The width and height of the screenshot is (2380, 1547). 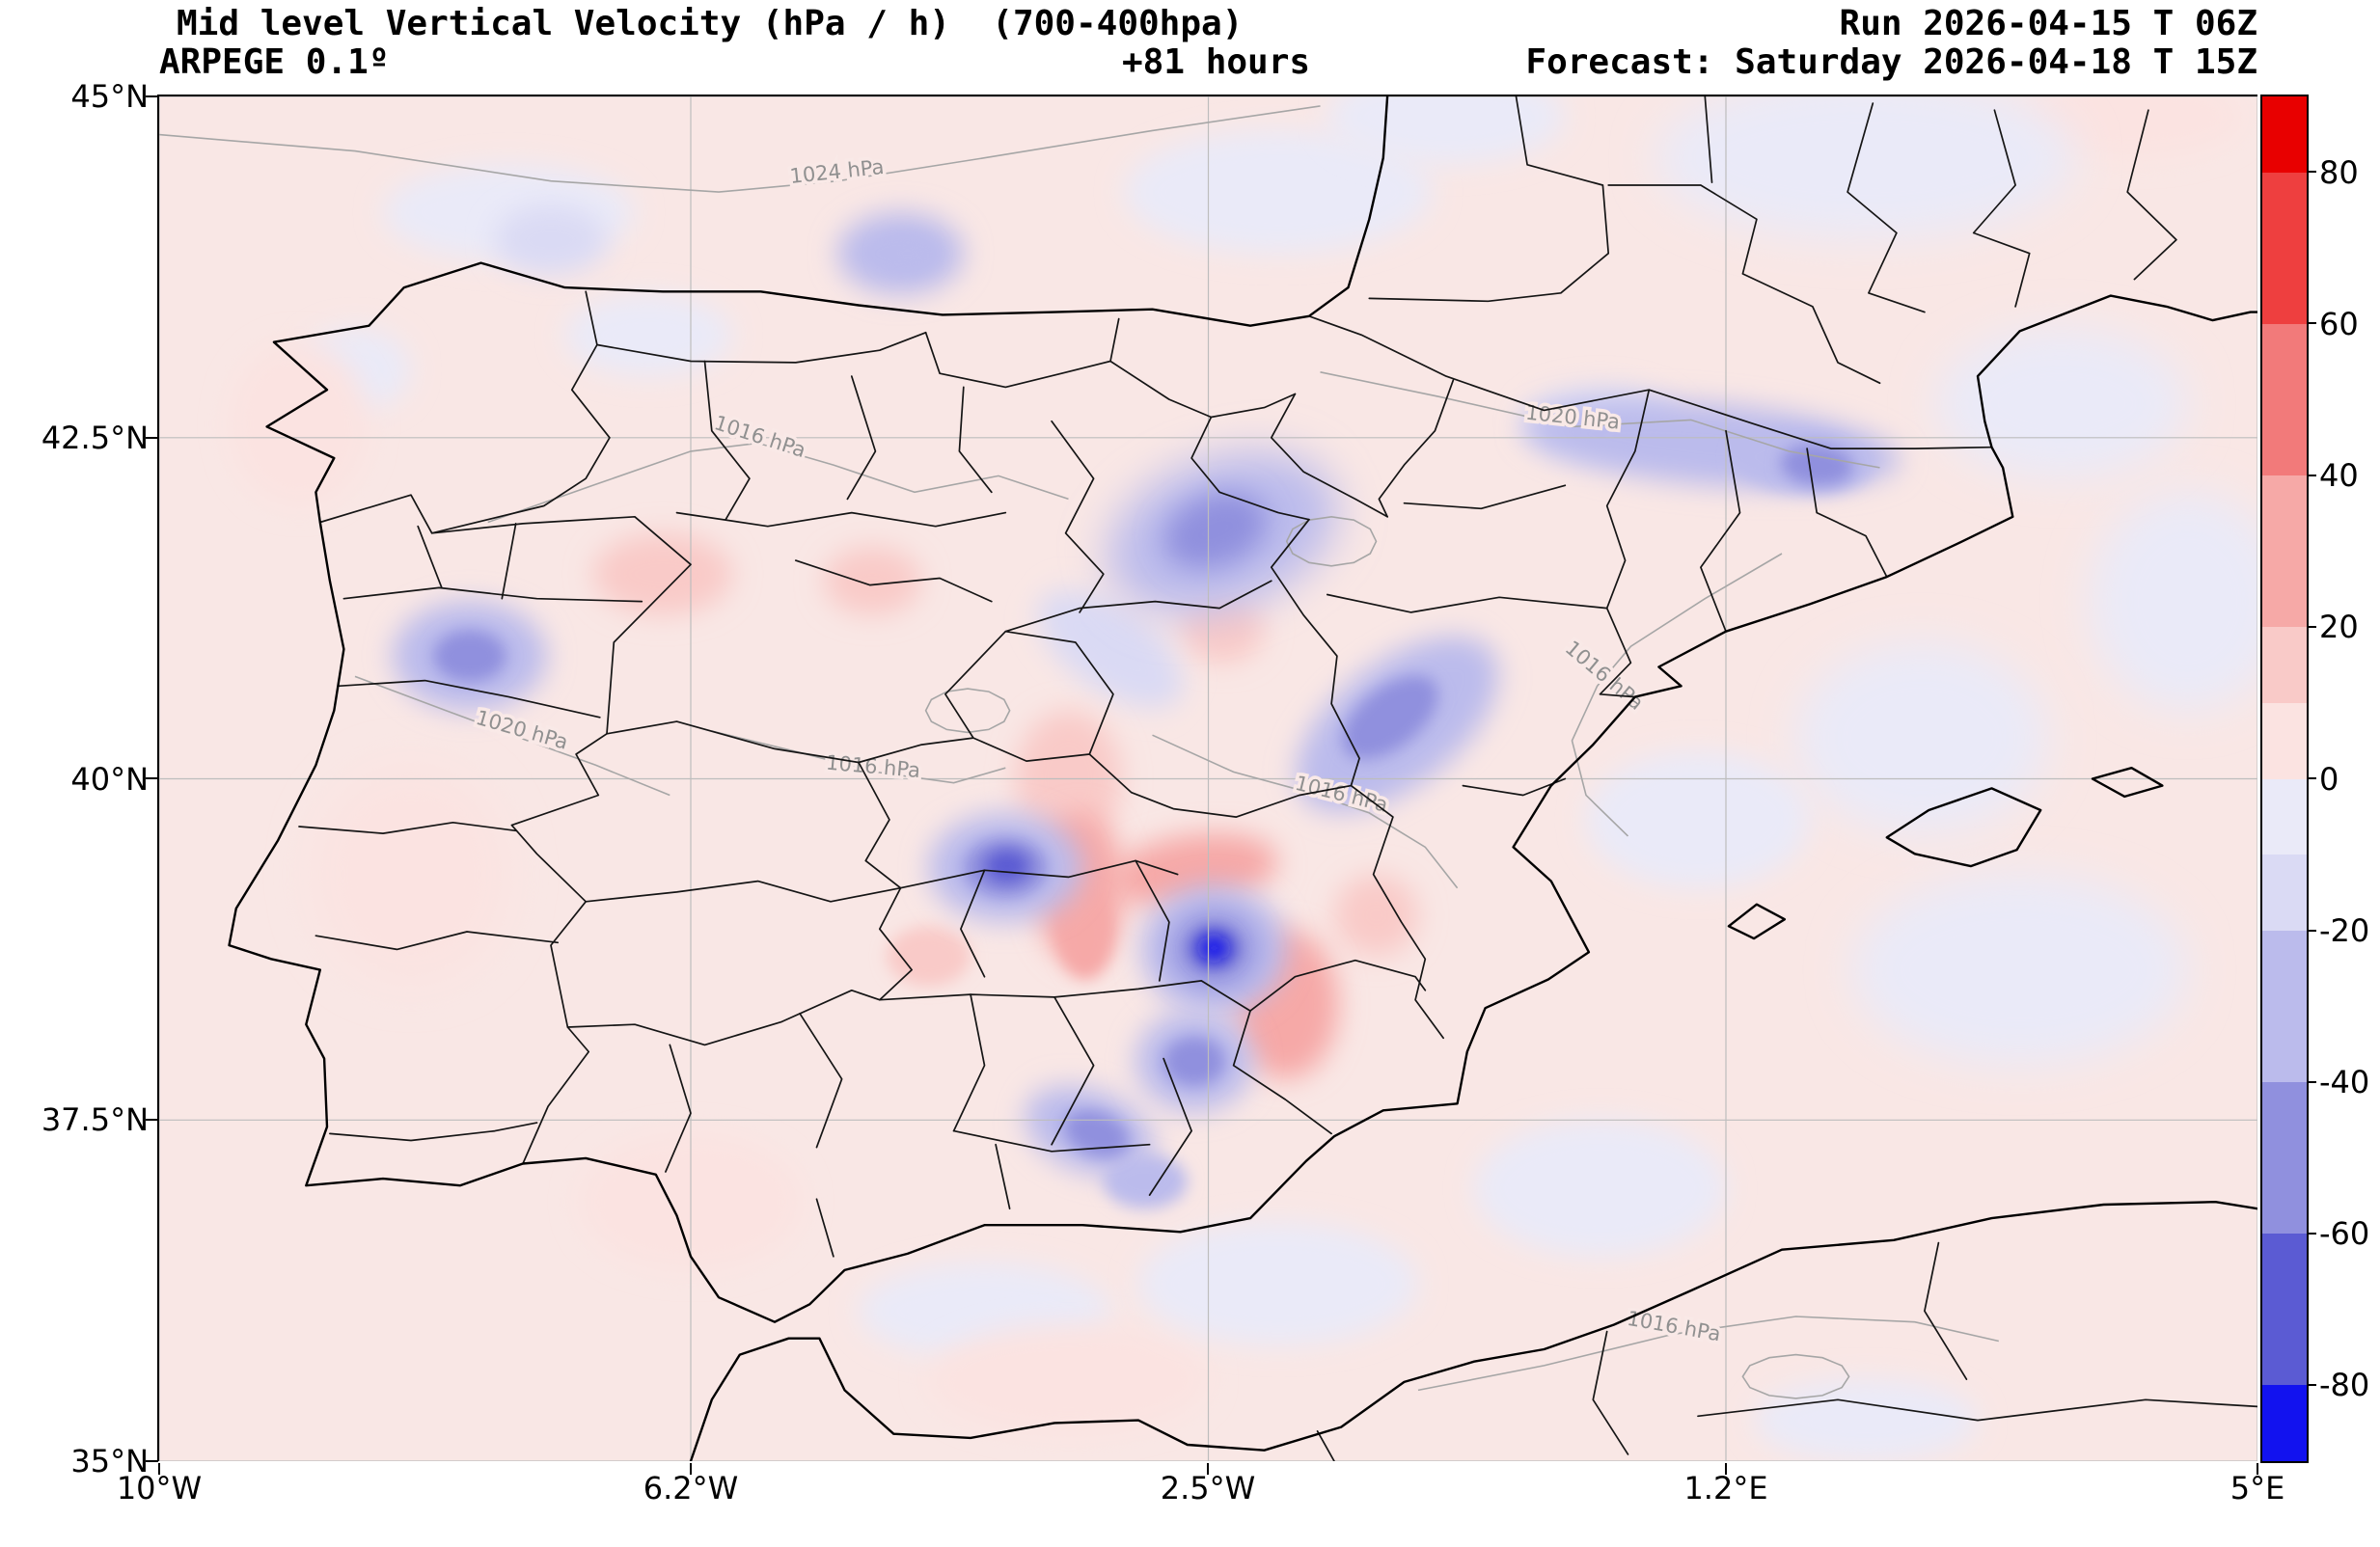 I want to click on lead-time-label: +81 hours, so click(x=1217, y=62).